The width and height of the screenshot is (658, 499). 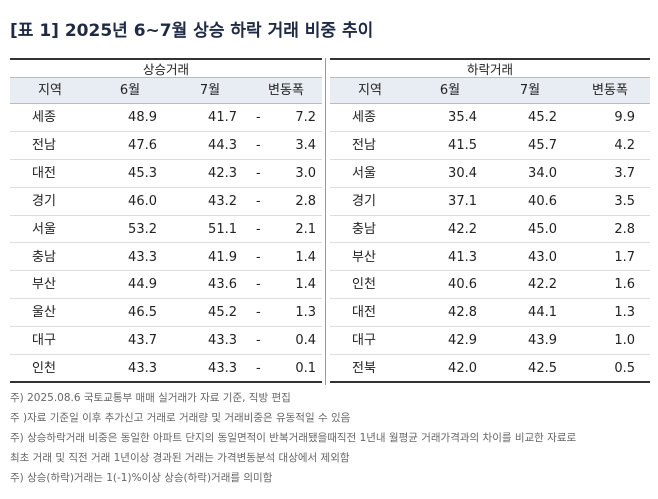 I want to click on region-cell: 울산, so click(x=44, y=313).